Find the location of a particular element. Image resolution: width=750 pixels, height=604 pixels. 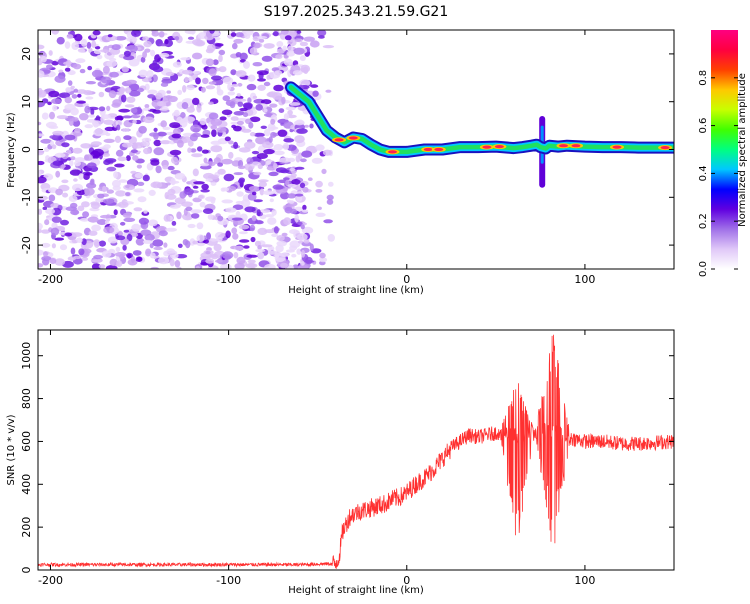

y-tick-label: 20 is located at coordinates (26, 54).